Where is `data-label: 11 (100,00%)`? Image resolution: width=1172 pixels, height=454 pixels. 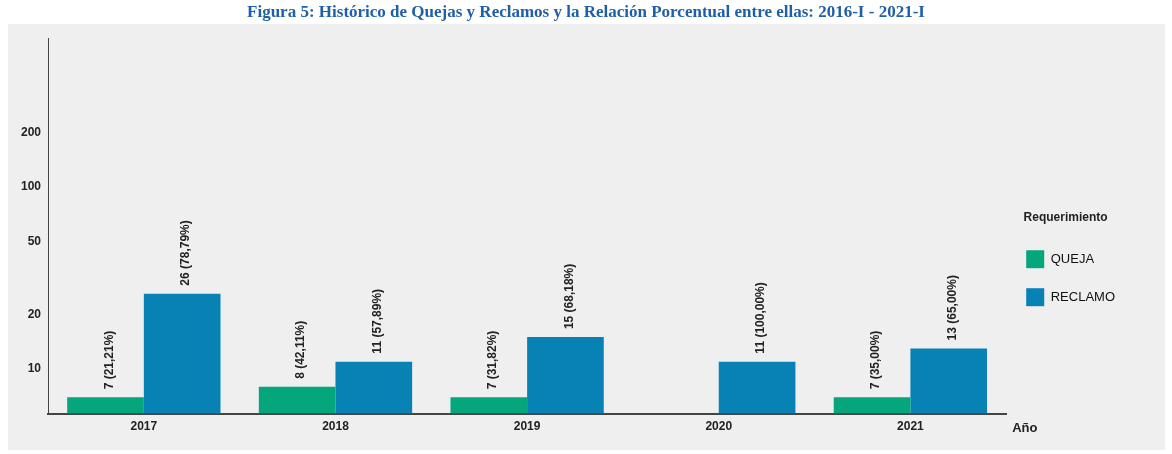 data-label: 11 (100,00%) is located at coordinates (760, 318).